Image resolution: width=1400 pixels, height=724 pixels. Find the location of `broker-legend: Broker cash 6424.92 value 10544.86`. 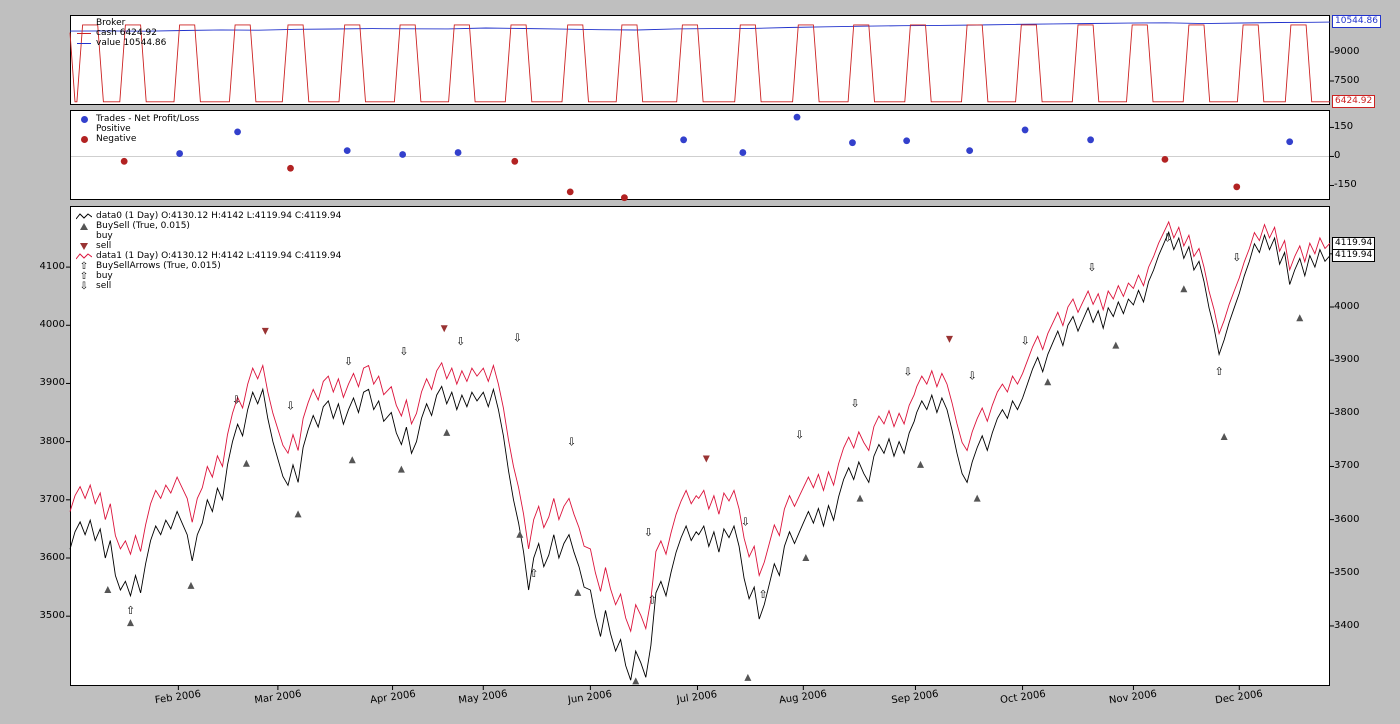

broker-legend: Broker cash 6424.92 value 10544.86 is located at coordinates (121, 33).